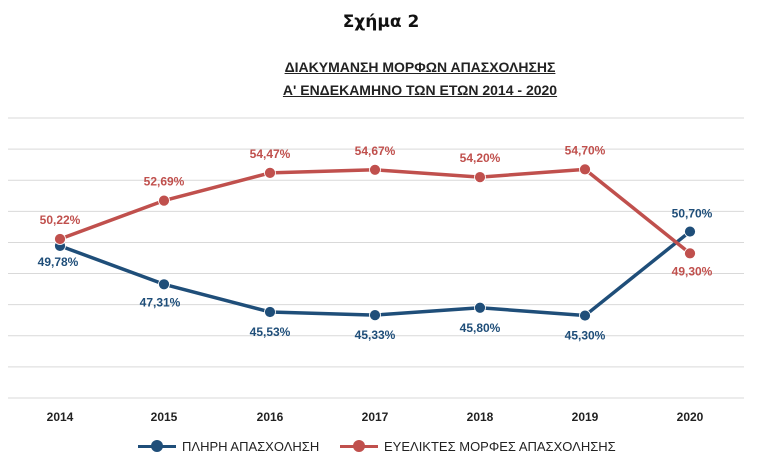  Describe the element at coordinates (381, 22) in the screenshot. I see `figure-label: Σχήμα 2` at that location.